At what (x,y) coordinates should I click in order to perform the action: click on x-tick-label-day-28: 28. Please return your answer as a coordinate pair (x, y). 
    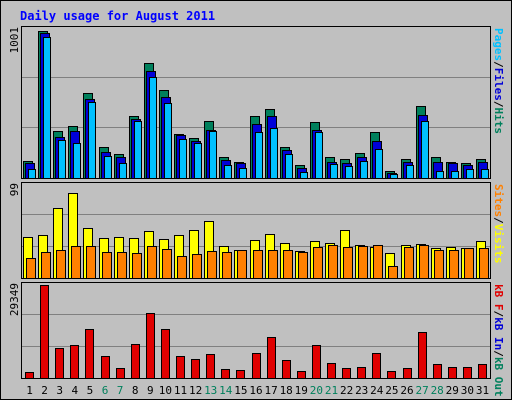
    Looking at the image, I should click on (437, 390).